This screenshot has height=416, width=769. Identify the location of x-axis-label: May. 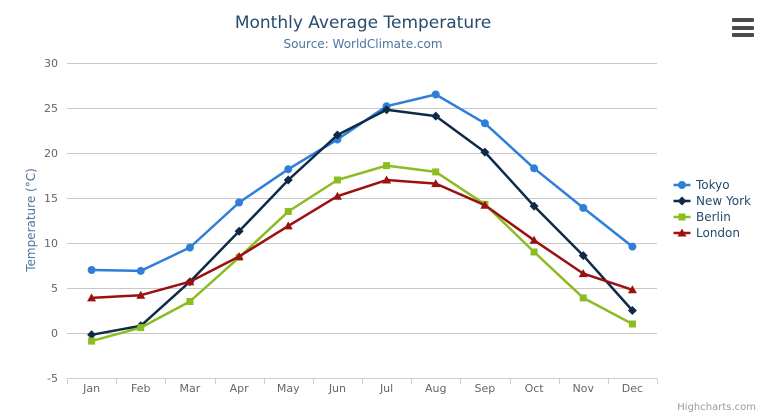
(288, 388).